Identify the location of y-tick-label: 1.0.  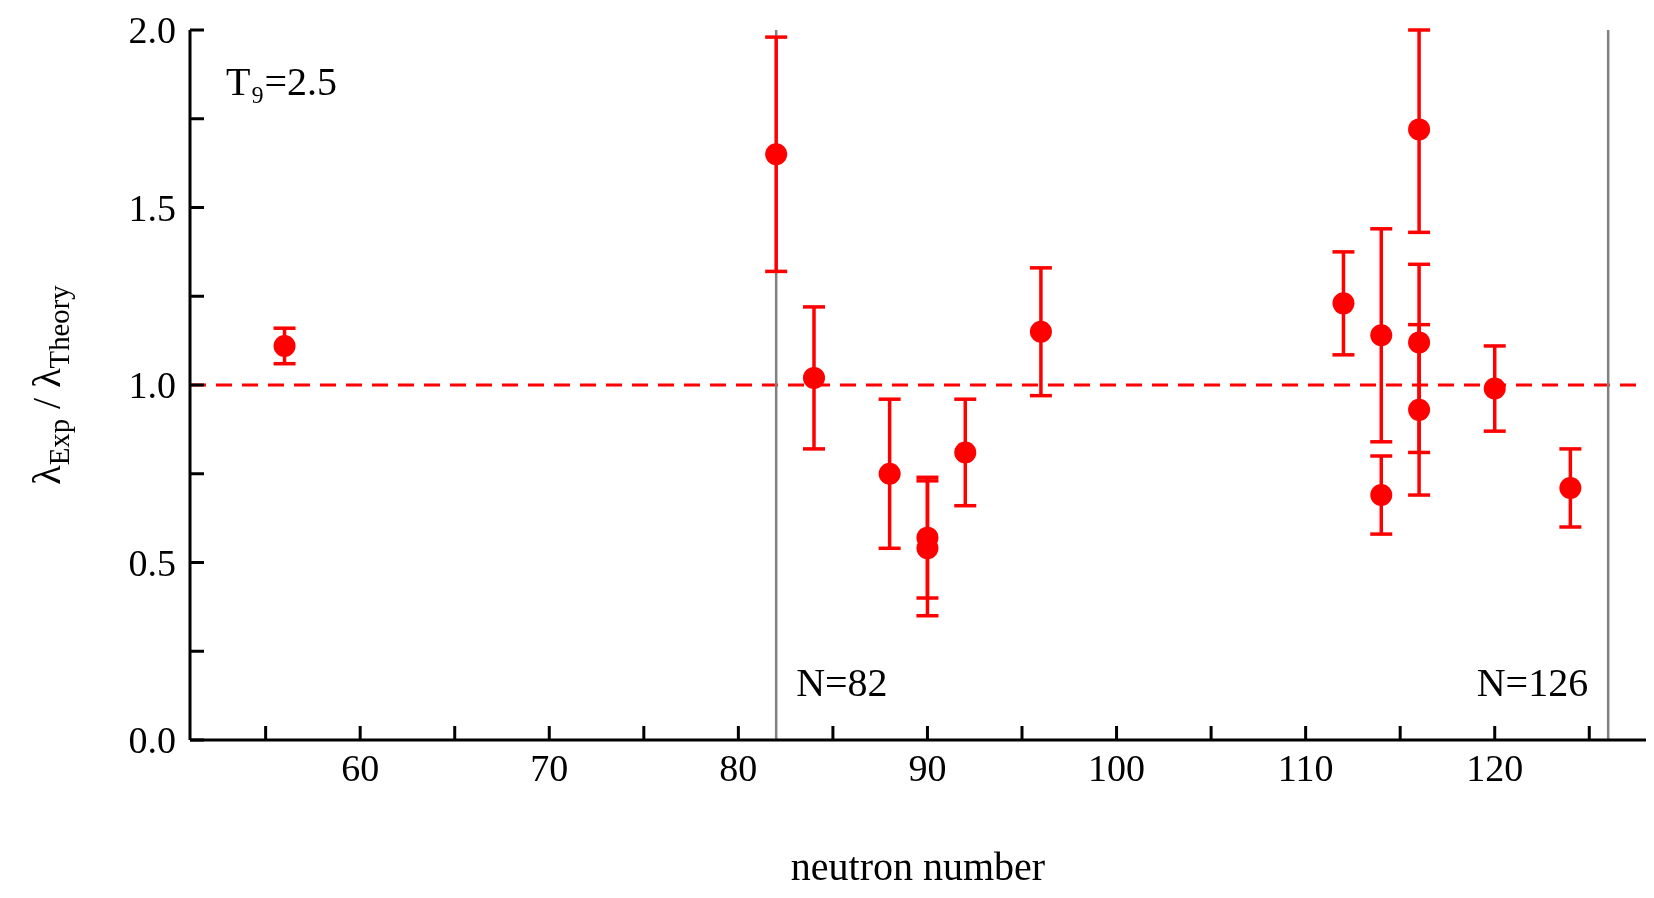
(152, 385).